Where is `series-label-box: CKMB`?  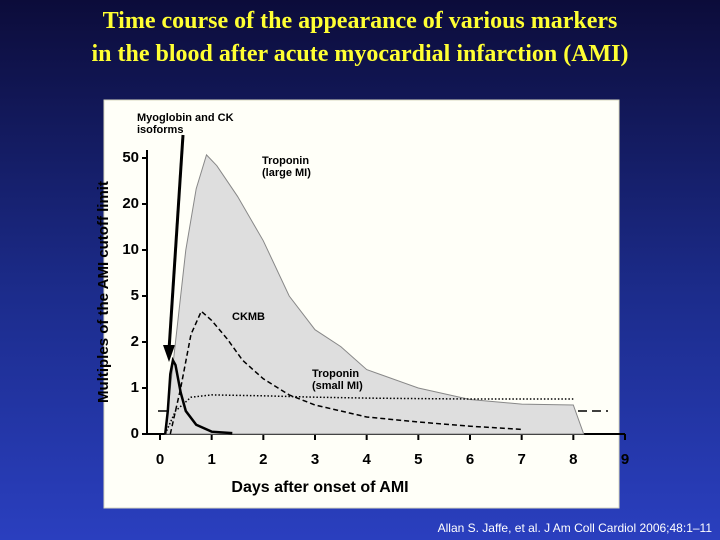
series-label-box: CKMB is located at coordinates (248, 317).